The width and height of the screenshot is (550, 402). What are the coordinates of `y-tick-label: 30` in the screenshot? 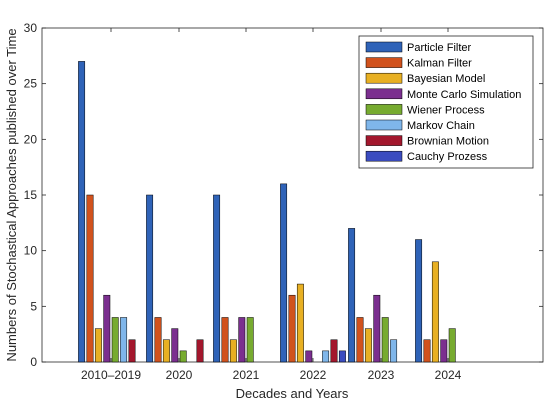 It's located at (31, 28).